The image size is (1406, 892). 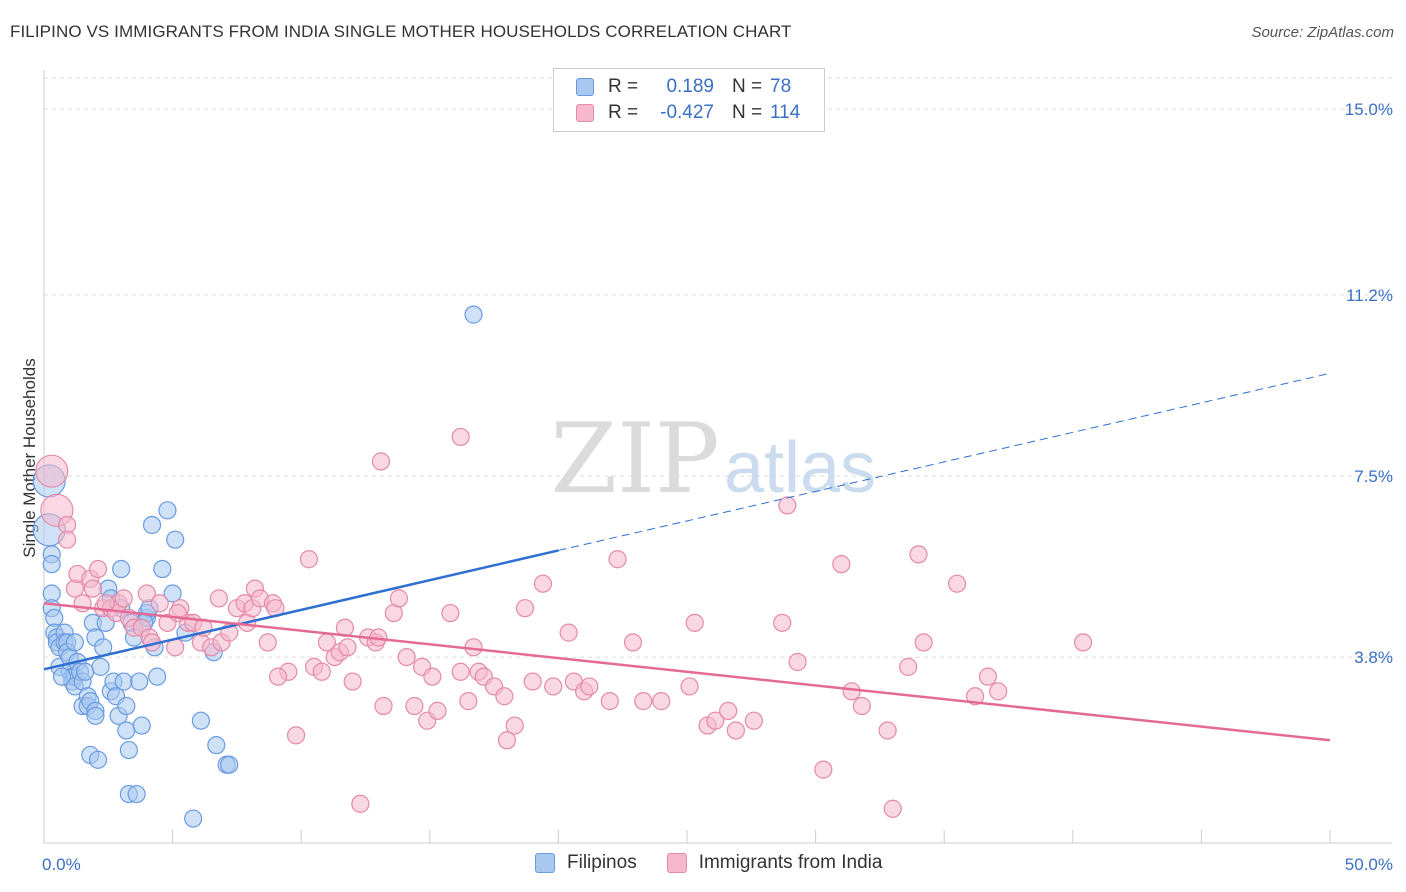 What do you see at coordinates (687, 672) in the screenshot?
I see `india-trend-line` at bounding box center [687, 672].